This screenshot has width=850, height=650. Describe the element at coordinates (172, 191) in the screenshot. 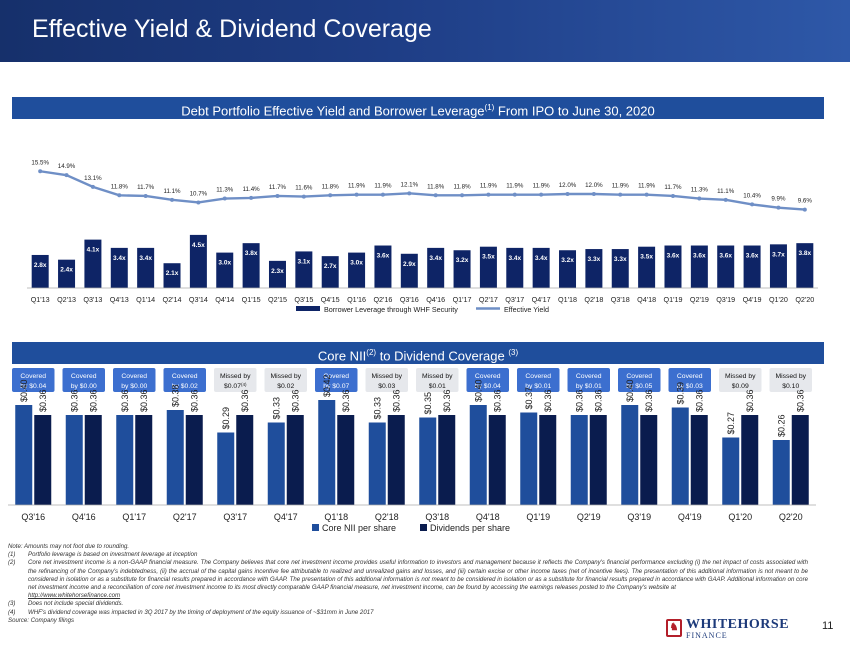

I see `effective-yield-data-label: 11.1%` at that location.